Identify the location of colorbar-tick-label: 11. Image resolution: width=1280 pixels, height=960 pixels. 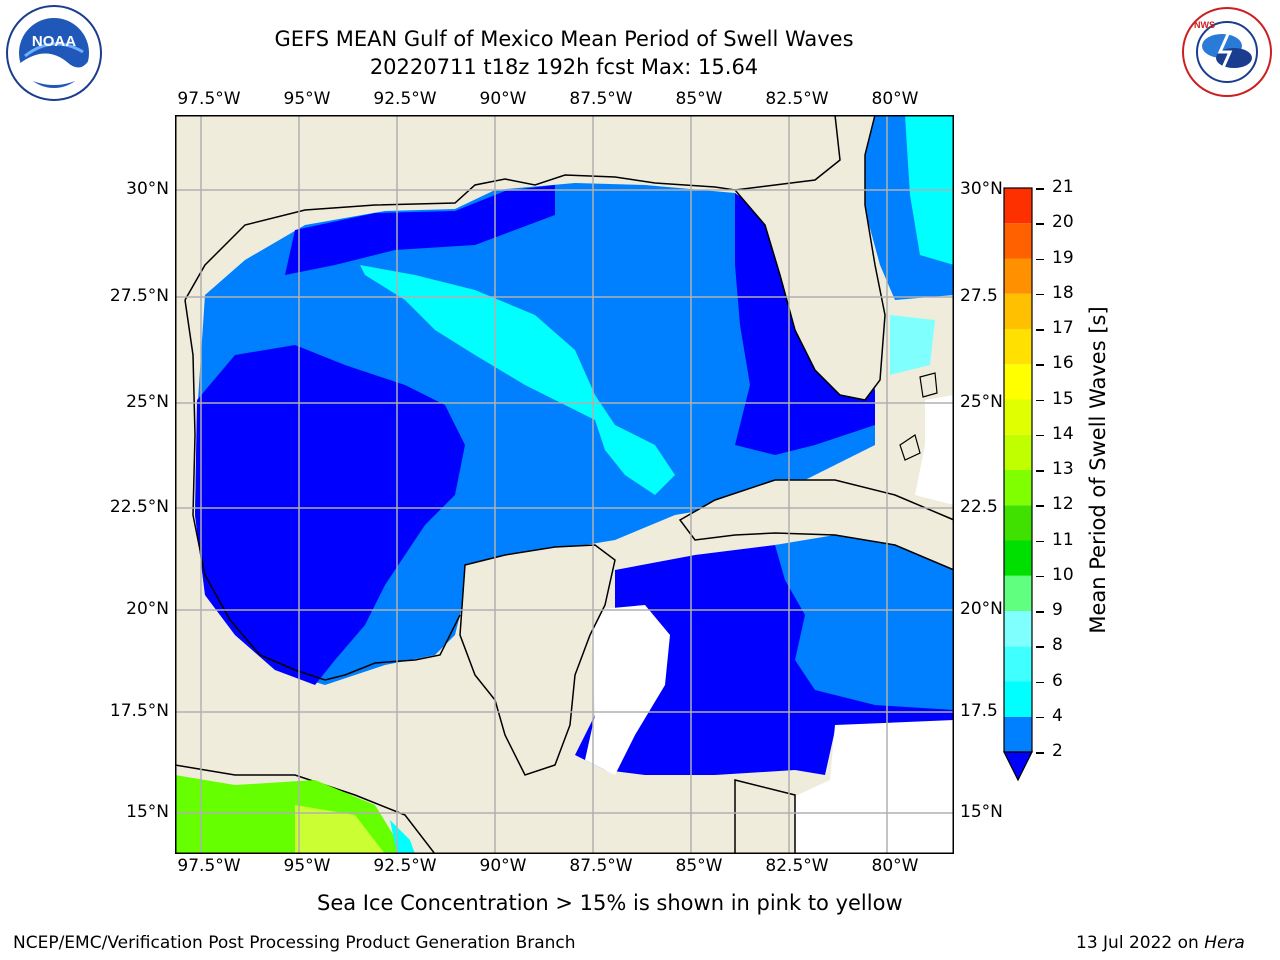
(1063, 539).